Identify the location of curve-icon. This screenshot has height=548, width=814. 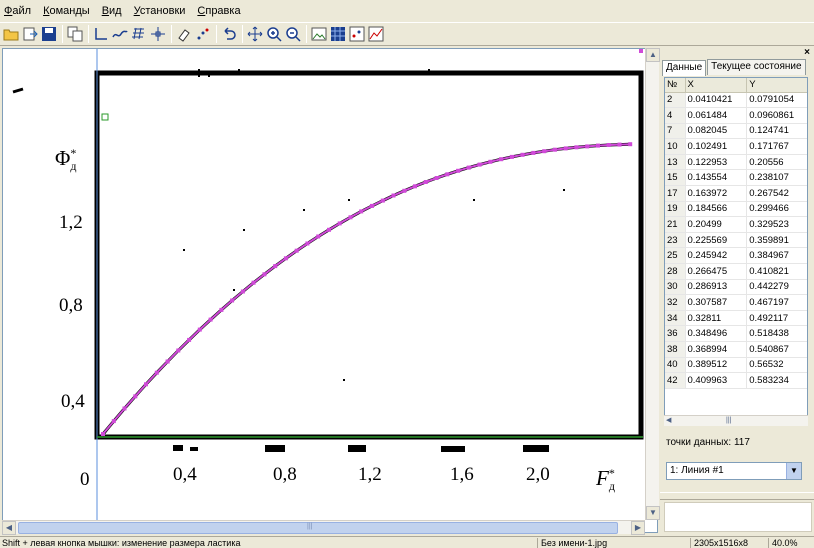
(120, 34).